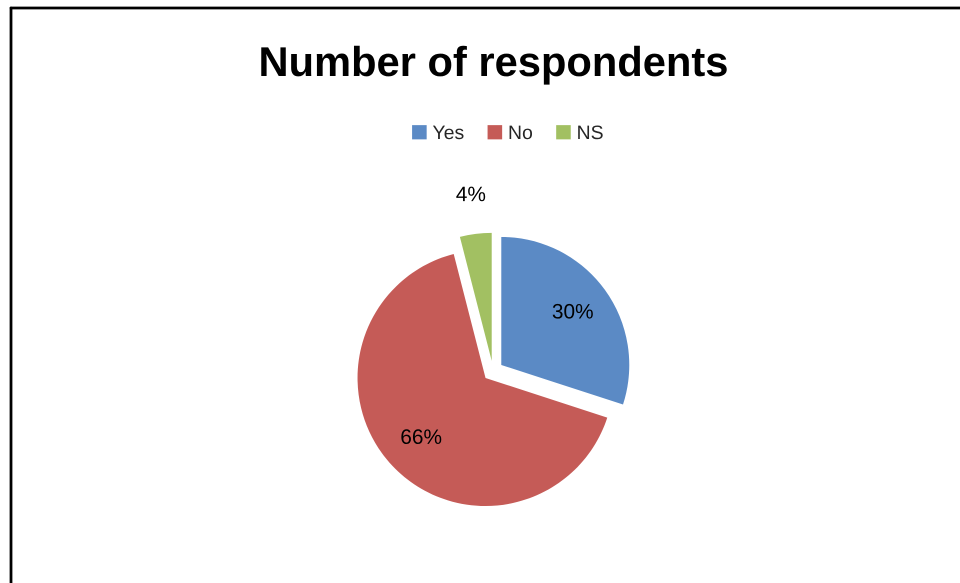 The width and height of the screenshot is (960, 583). Describe the element at coordinates (521, 133) in the screenshot. I see `legend-label: No` at that location.